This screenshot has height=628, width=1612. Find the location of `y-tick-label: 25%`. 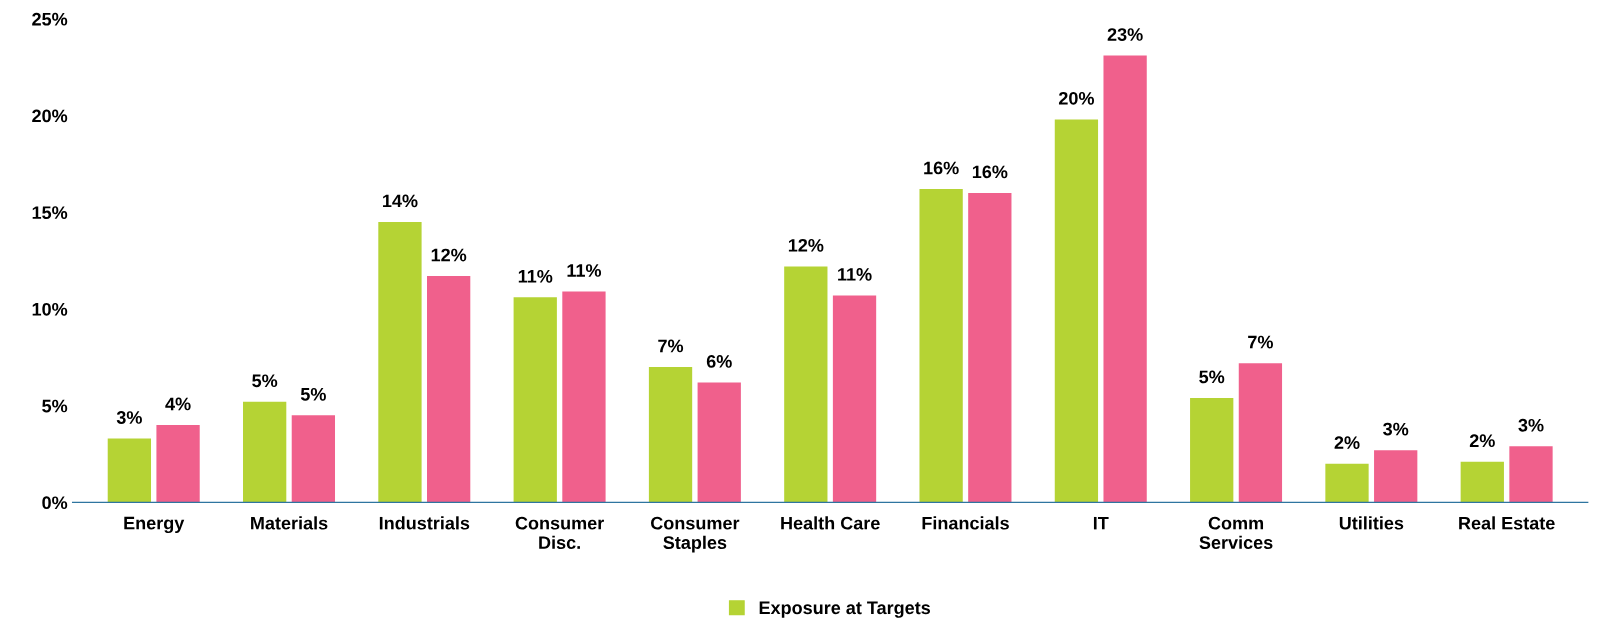

y-tick-label: 25% is located at coordinates (50, 19).